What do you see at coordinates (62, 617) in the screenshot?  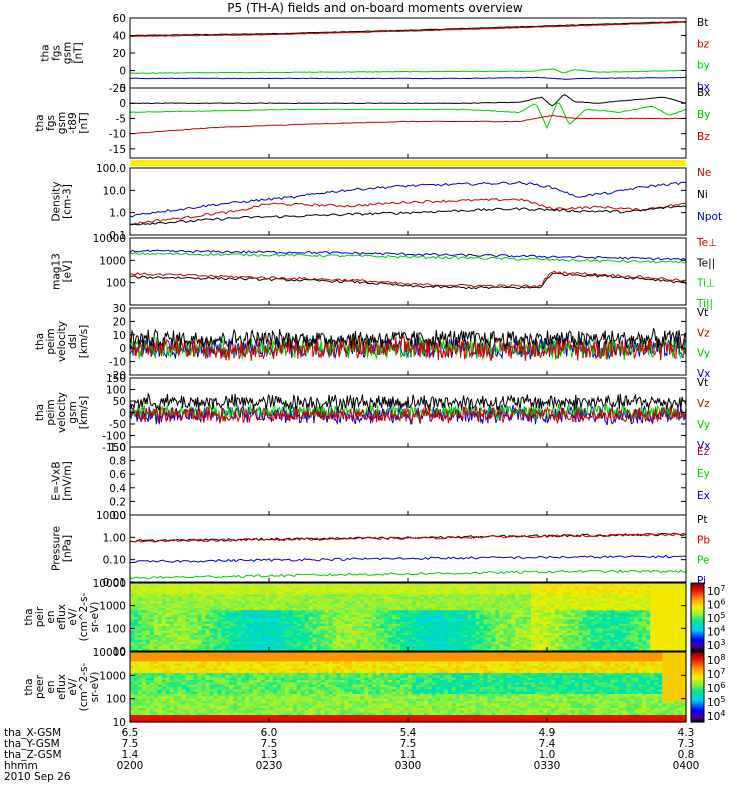 I see `y-axis-label: eflux` at bounding box center [62, 617].